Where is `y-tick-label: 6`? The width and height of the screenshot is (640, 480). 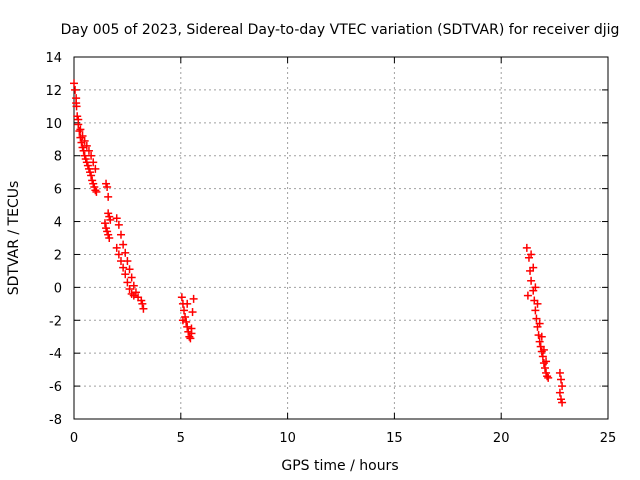 y-tick-label: 6 is located at coordinates (58, 190).